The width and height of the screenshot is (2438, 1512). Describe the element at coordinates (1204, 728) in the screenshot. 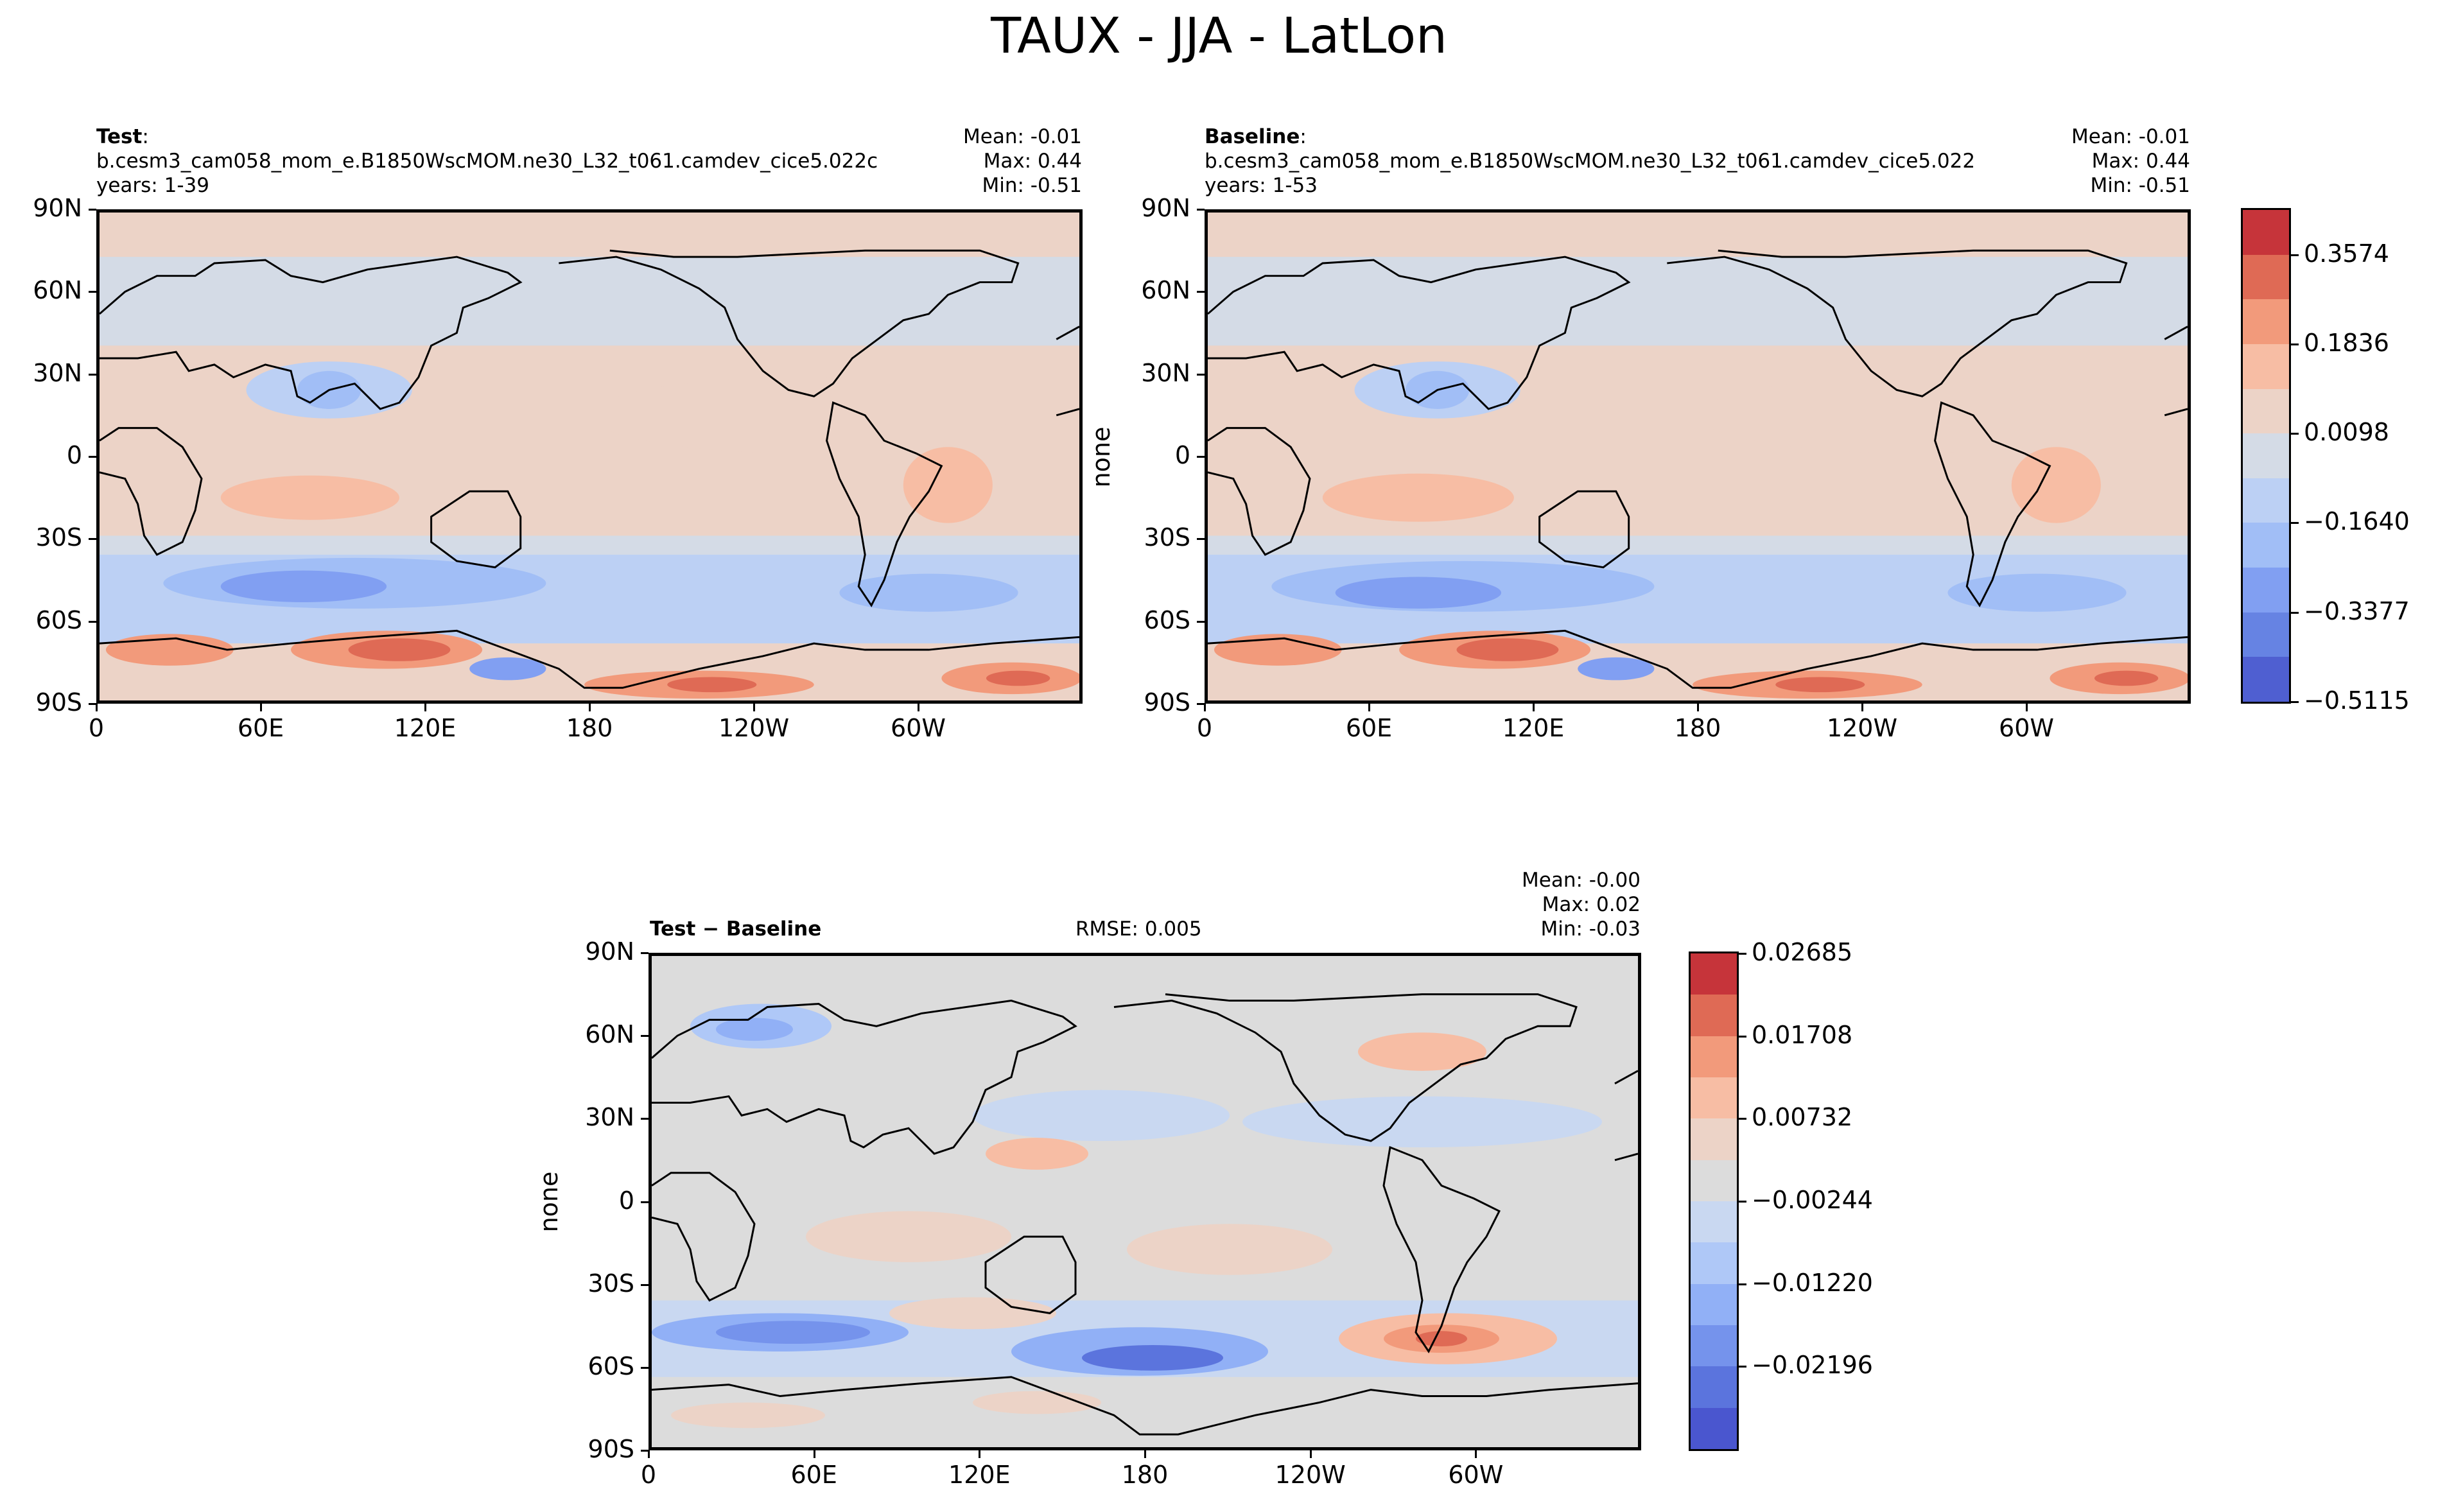

I see `baseline-lon-tick-label: 0` at that location.